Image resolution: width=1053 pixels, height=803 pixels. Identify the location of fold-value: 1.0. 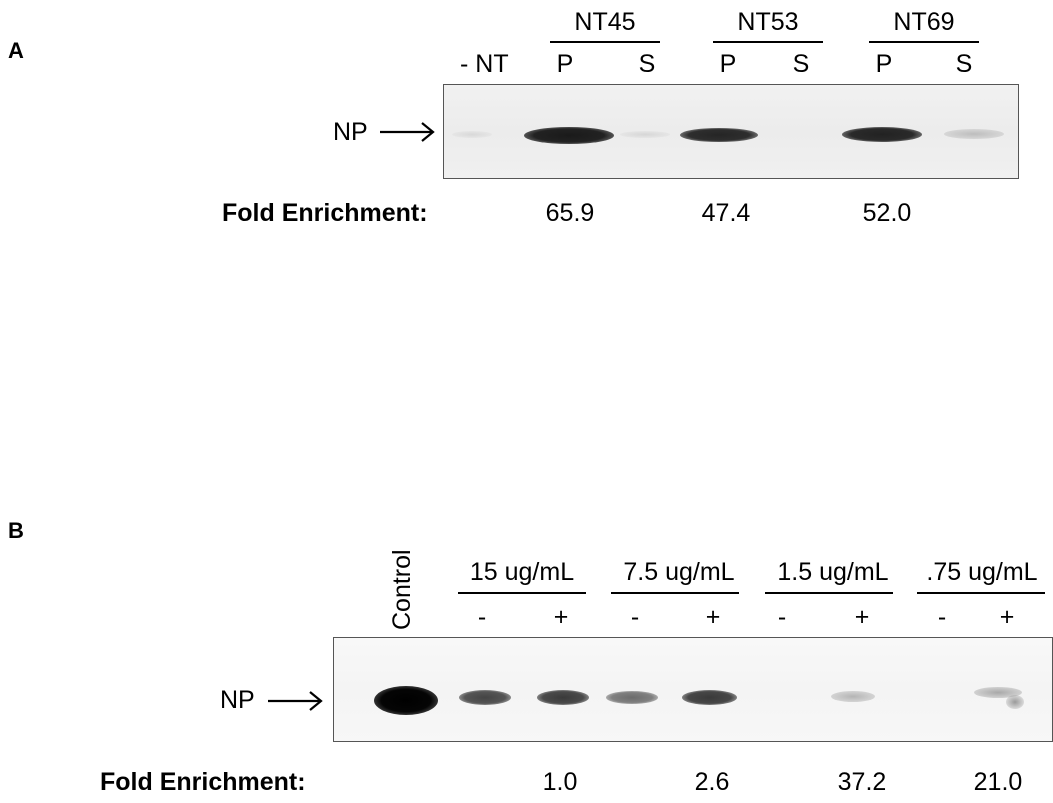
(560, 782).